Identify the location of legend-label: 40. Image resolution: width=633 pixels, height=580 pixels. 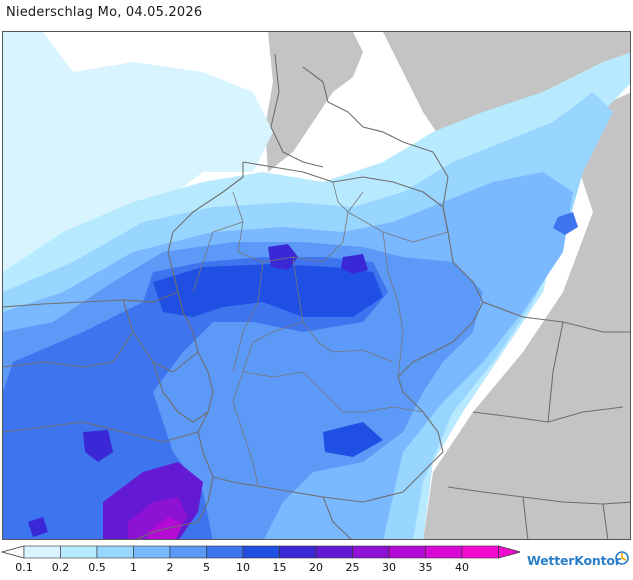
(462, 567).